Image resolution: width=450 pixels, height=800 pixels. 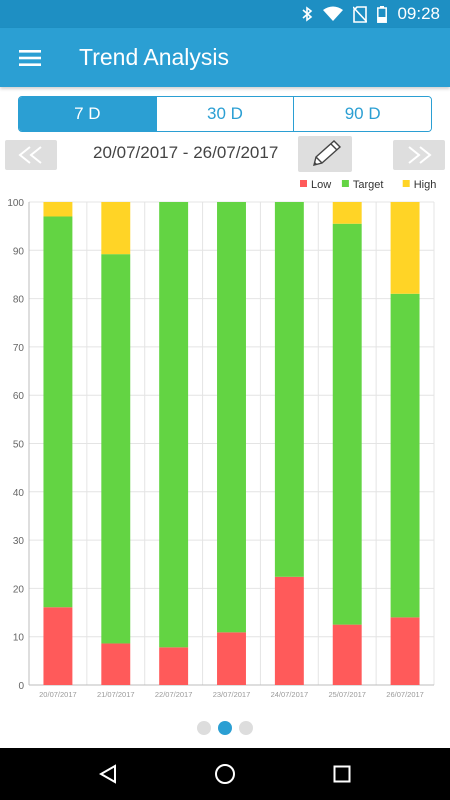 I want to click on legend-label-low: Low, so click(x=321, y=185).